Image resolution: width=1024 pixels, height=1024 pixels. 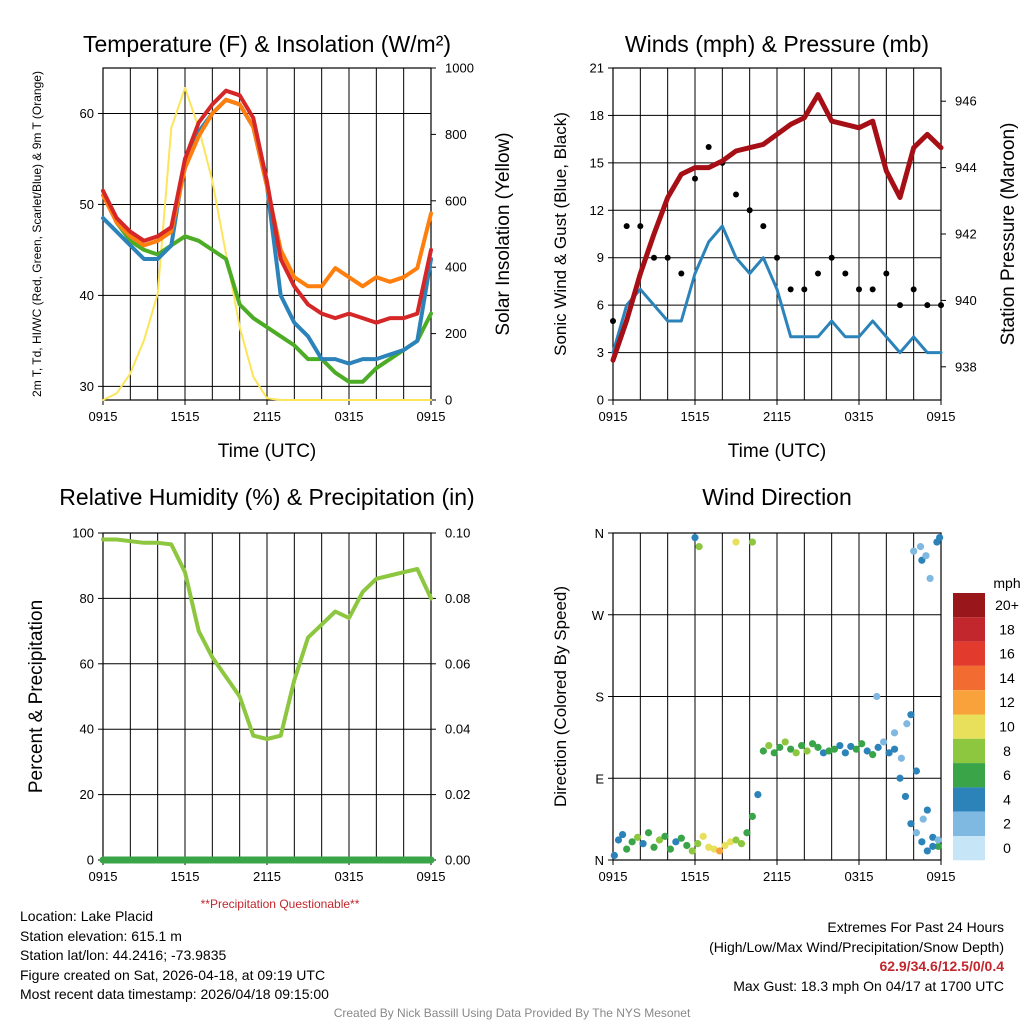 What do you see at coordinates (777, 497) in the screenshot?
I see `chart-title: Wind Direction` at bounding box center [777, 497].